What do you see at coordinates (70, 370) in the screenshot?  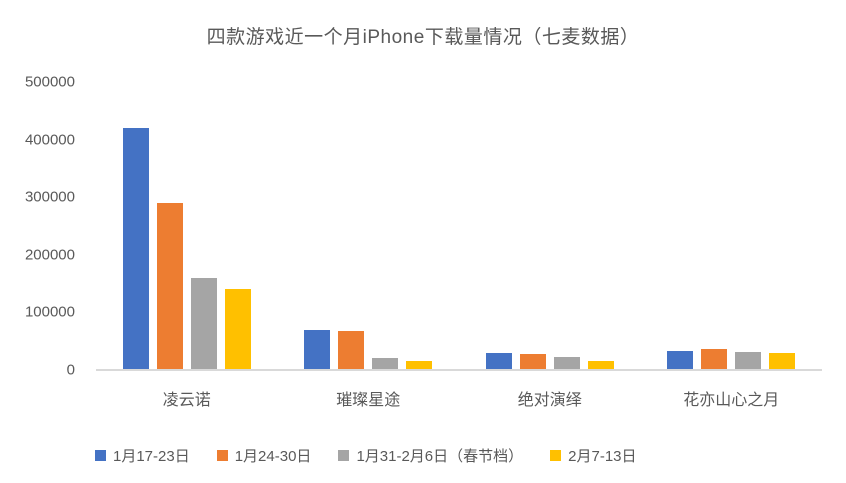 I see `y-axis-tick-label: 0` at bounding box center [70, 370].